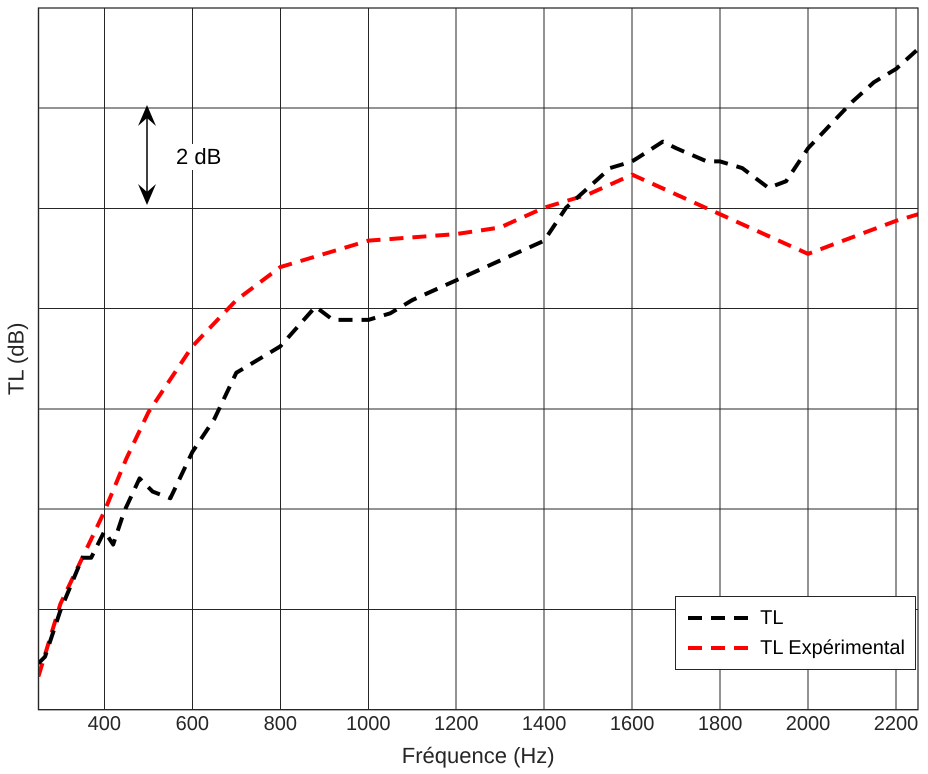  Describe the element at coordinates (105, 724) in the screenshot. I see `x-tick-label: 400` at that location.